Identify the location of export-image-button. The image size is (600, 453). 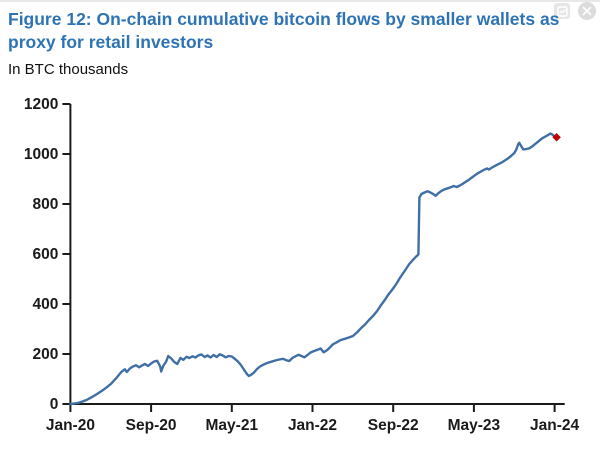
(562, 11).